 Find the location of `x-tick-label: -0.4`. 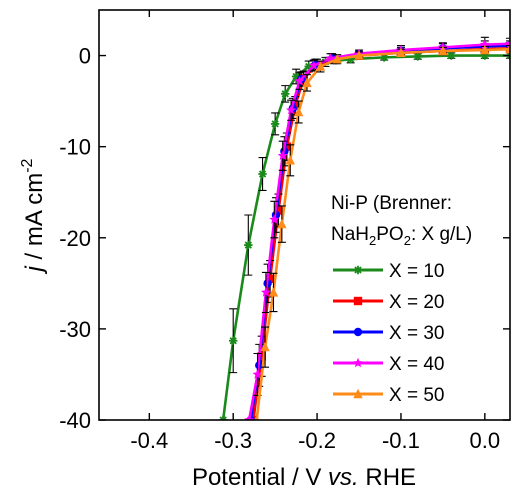

x-tick-label: -0.4 is located at coordinates (149, 440).